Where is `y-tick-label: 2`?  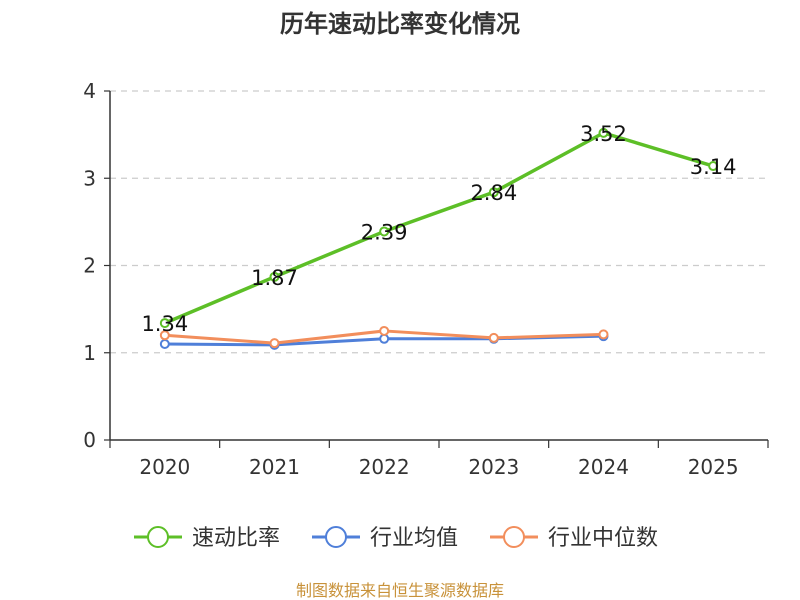 y-tick-label: 2 is located at coordinates (89, 266).